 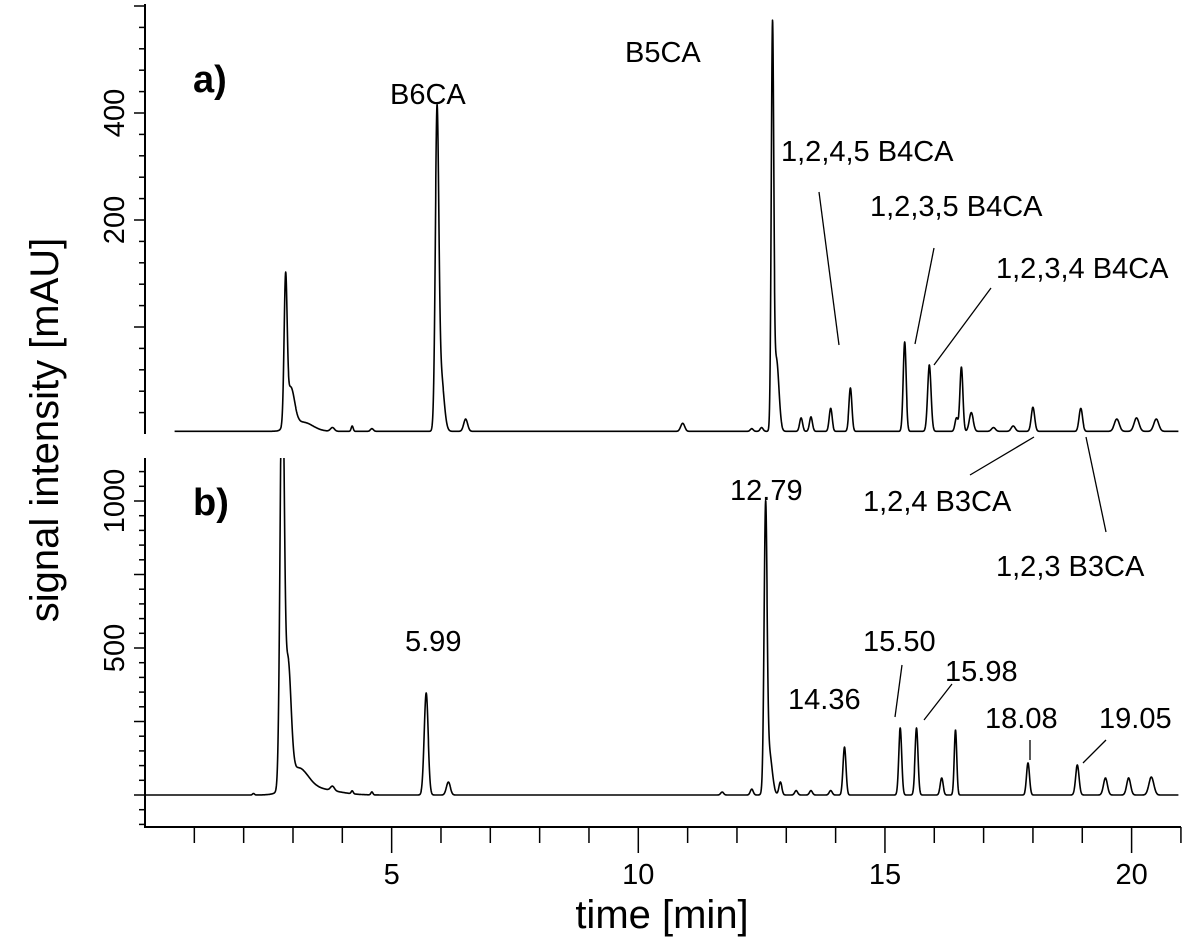 I want to click on annotation-1234-b4ca: 1,2,3,4 B4CA, so click(x=1082, y=269).